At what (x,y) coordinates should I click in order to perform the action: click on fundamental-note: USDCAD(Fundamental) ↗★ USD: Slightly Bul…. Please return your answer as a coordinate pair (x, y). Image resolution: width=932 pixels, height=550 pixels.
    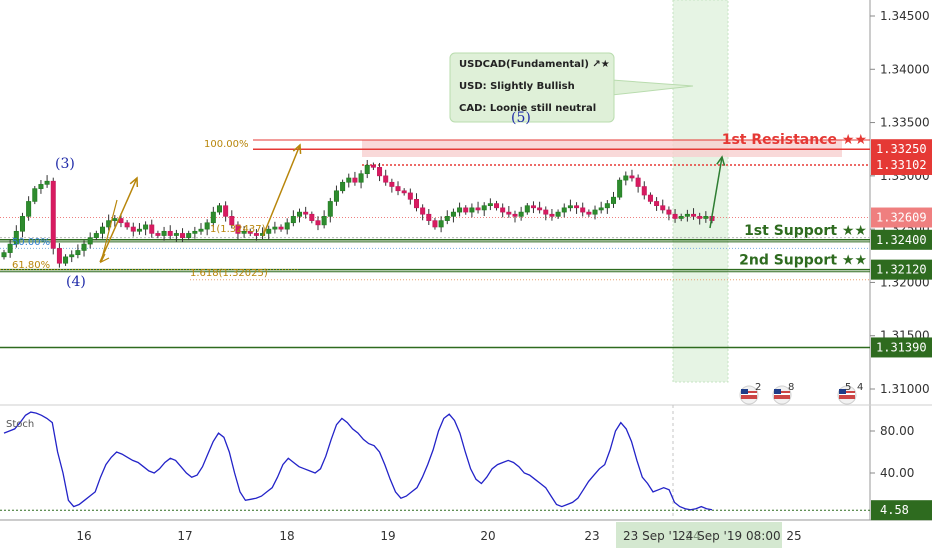
    Looking at the image, I should click on (571, 87).